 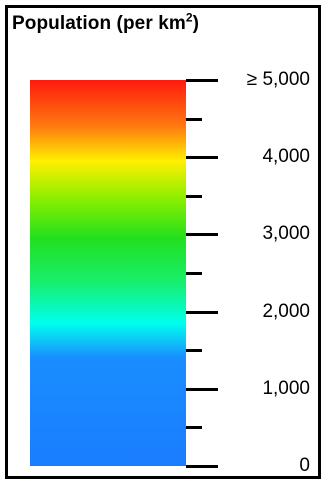 I want to click on tick-label: 3,000, so click(x=286, y=233).